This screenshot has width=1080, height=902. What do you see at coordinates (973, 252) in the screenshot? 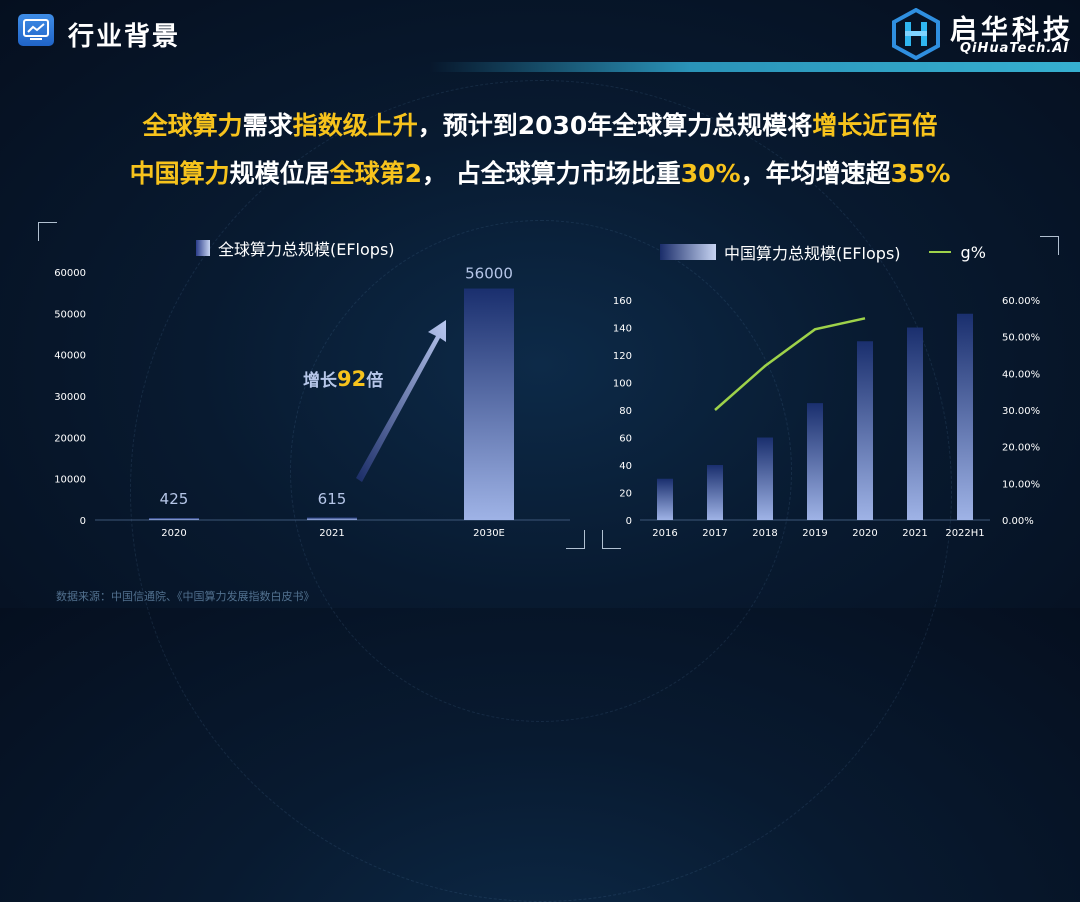
I see `legend-label-line: g%` at bounding box center [973, 252].